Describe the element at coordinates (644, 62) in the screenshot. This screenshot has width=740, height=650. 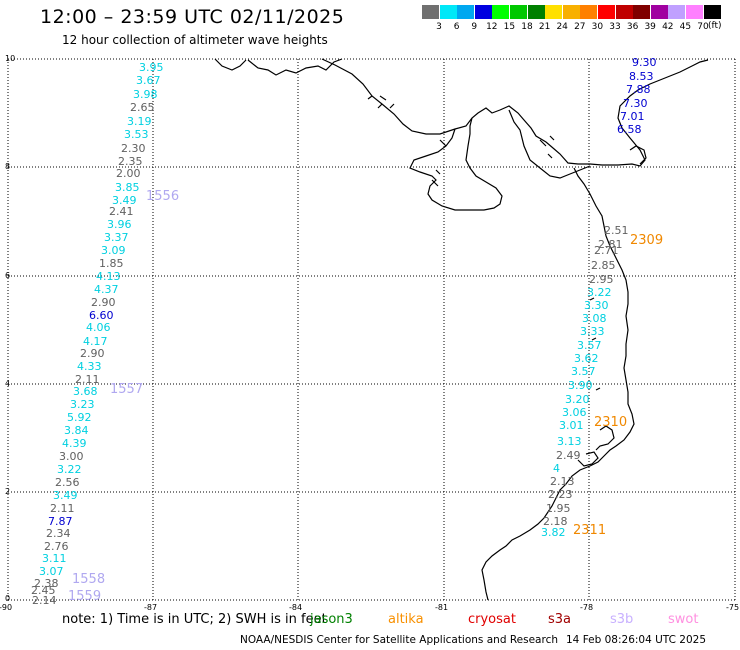
I see `wave-height-label: 9.30` at that location.